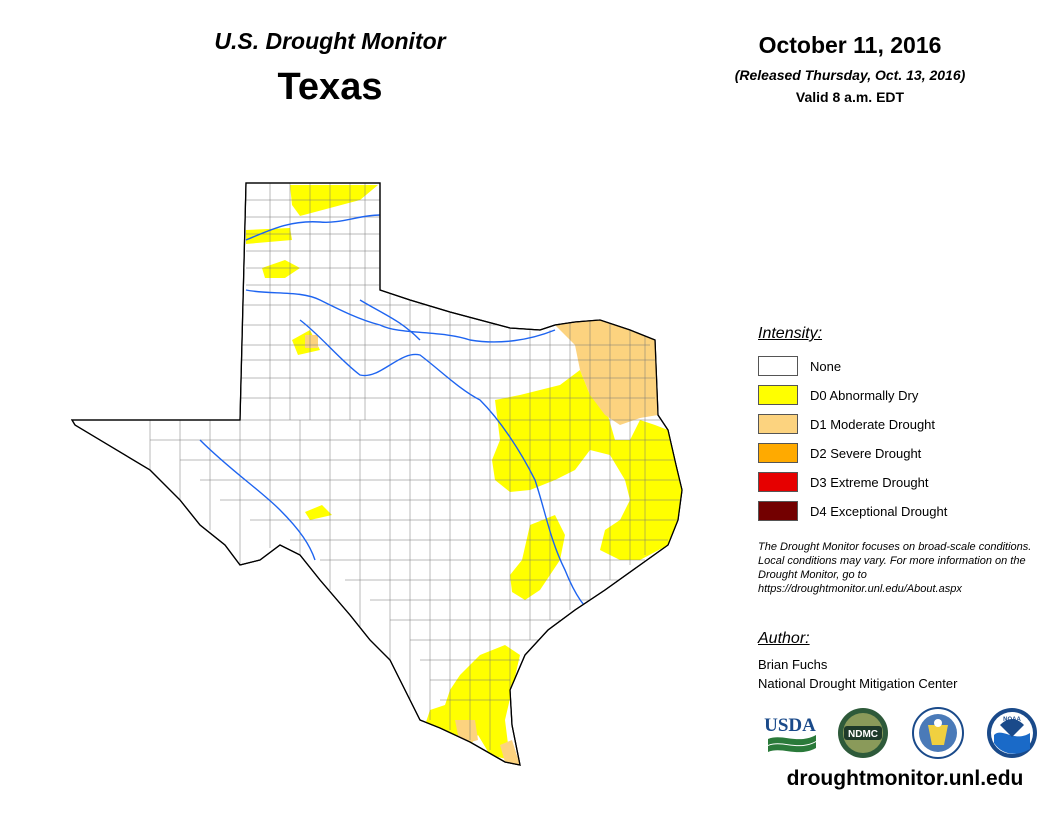 The width and height of the screenshot is (1056, 816). Describe the element at coordinates (790, 725) in the screenshot. I see `usda-logo-text: USDA` at that location.